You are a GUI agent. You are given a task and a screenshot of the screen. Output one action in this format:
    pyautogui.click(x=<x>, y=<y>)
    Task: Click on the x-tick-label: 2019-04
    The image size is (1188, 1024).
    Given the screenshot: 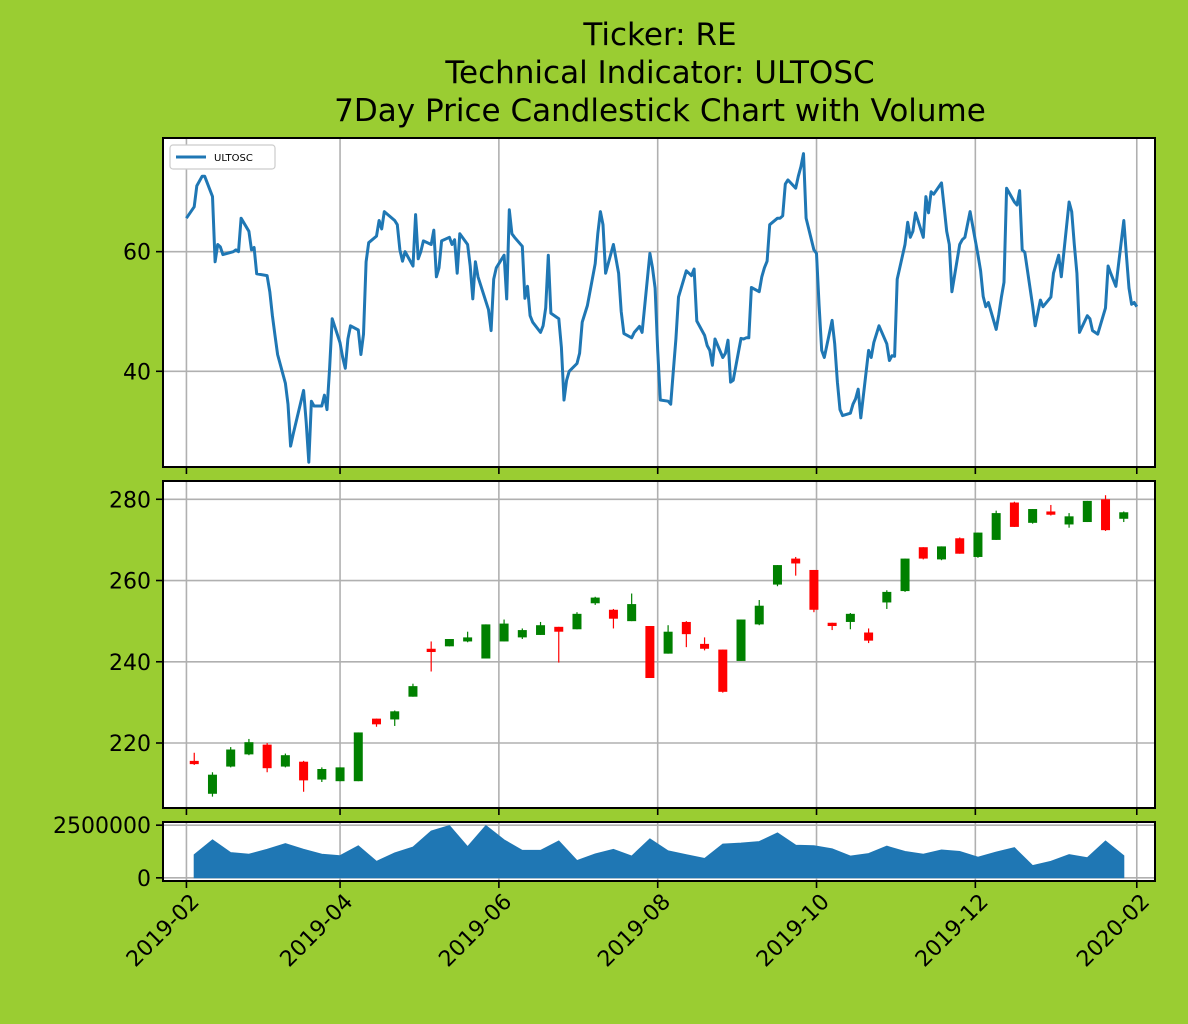 What is the action you would take?
    pyautogui.click(x=317, y=931)
    